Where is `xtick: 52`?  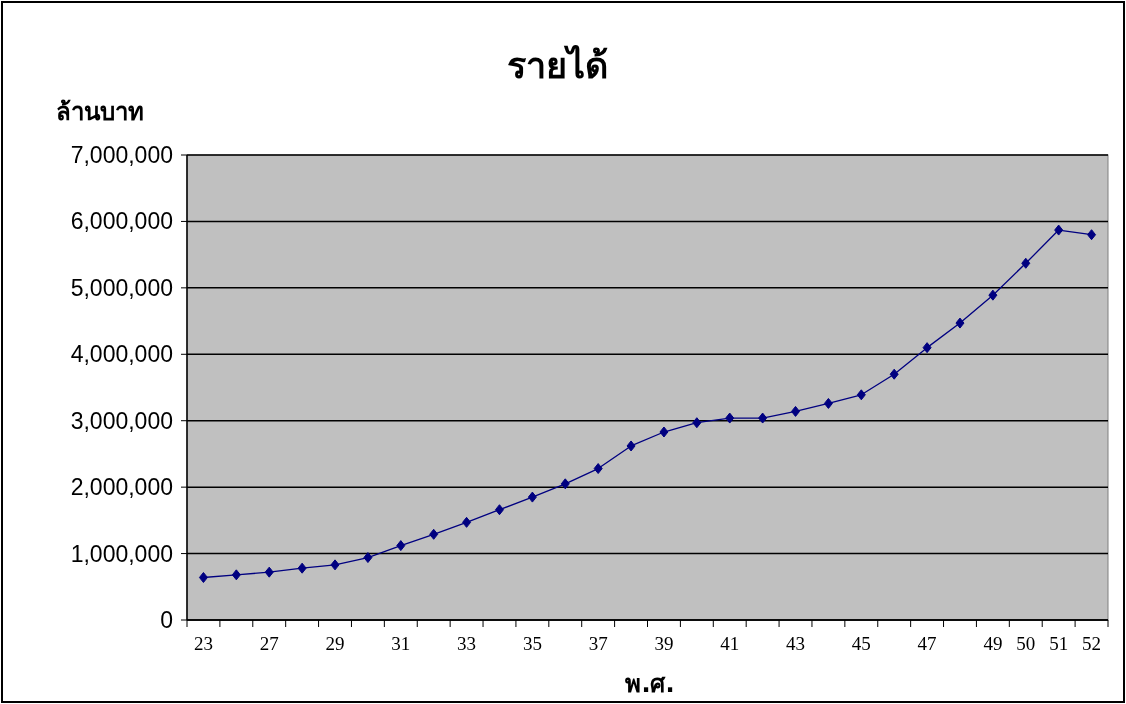 xtick: 52 is located at coordinates (1092, 643).